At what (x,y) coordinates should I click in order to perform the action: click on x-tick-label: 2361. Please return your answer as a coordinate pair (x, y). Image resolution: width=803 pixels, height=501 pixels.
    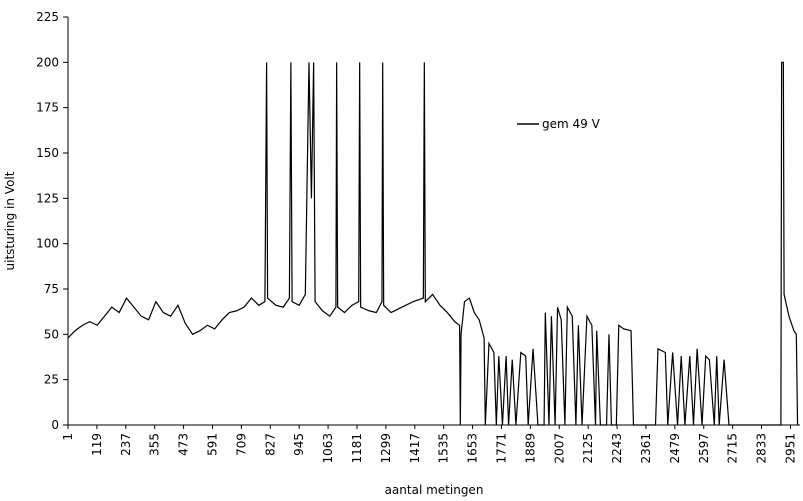
    Looking at the image, I should click on (646, 448).